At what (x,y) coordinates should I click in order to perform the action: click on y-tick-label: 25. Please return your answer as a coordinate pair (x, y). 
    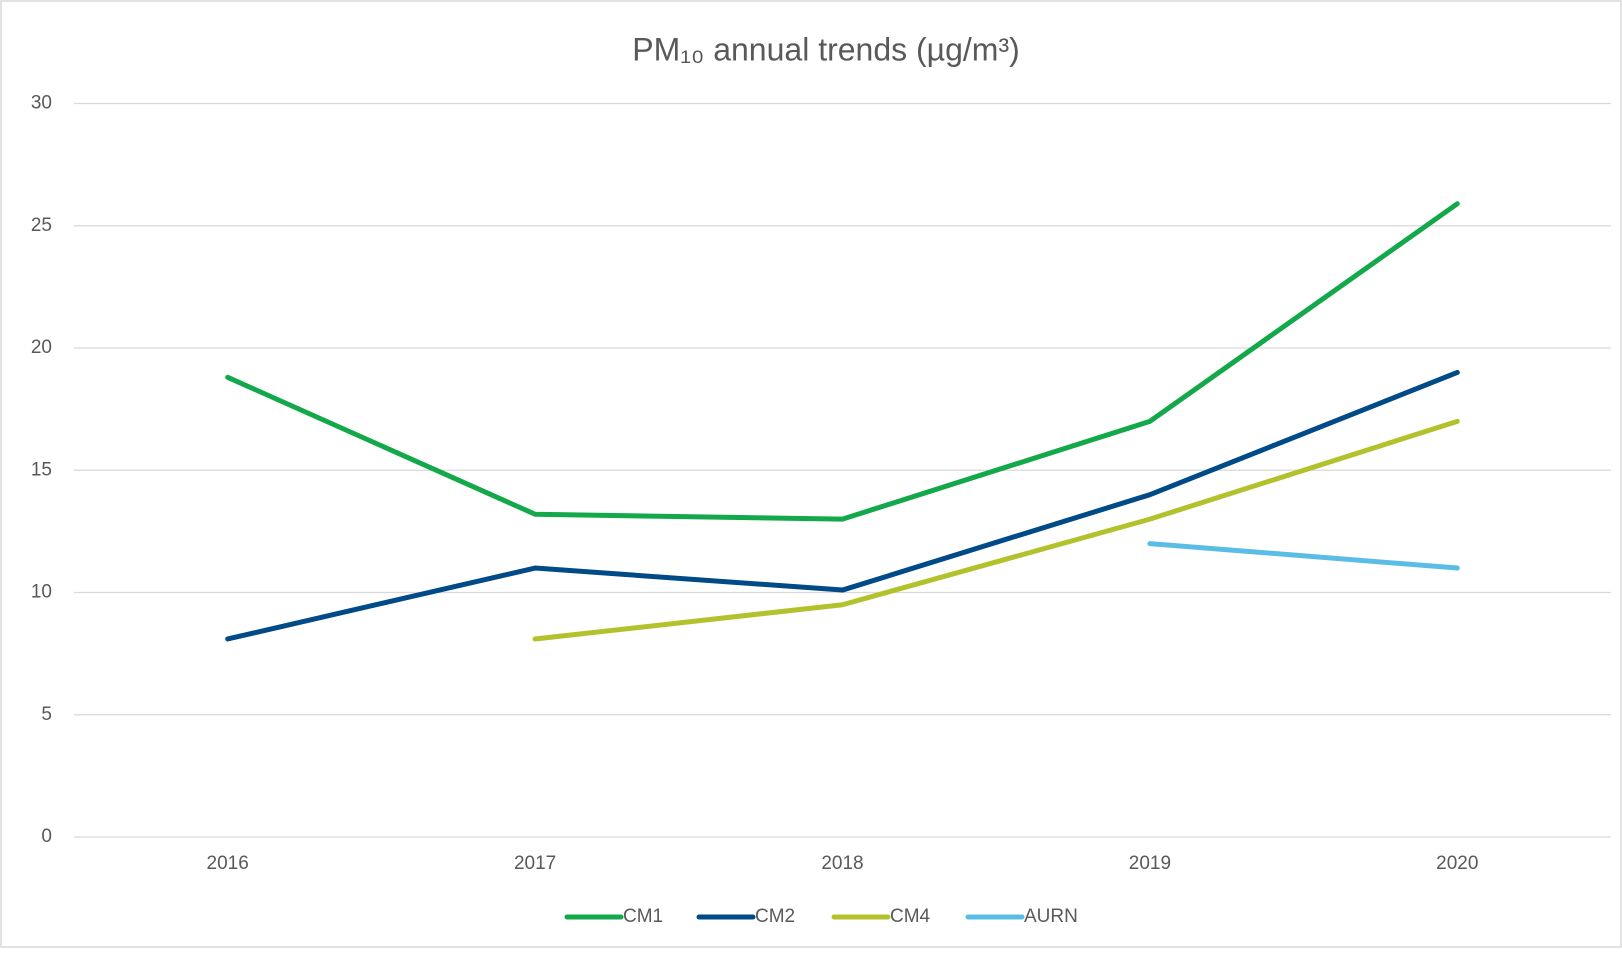
    Looking at the image, I should click on (41, 225).